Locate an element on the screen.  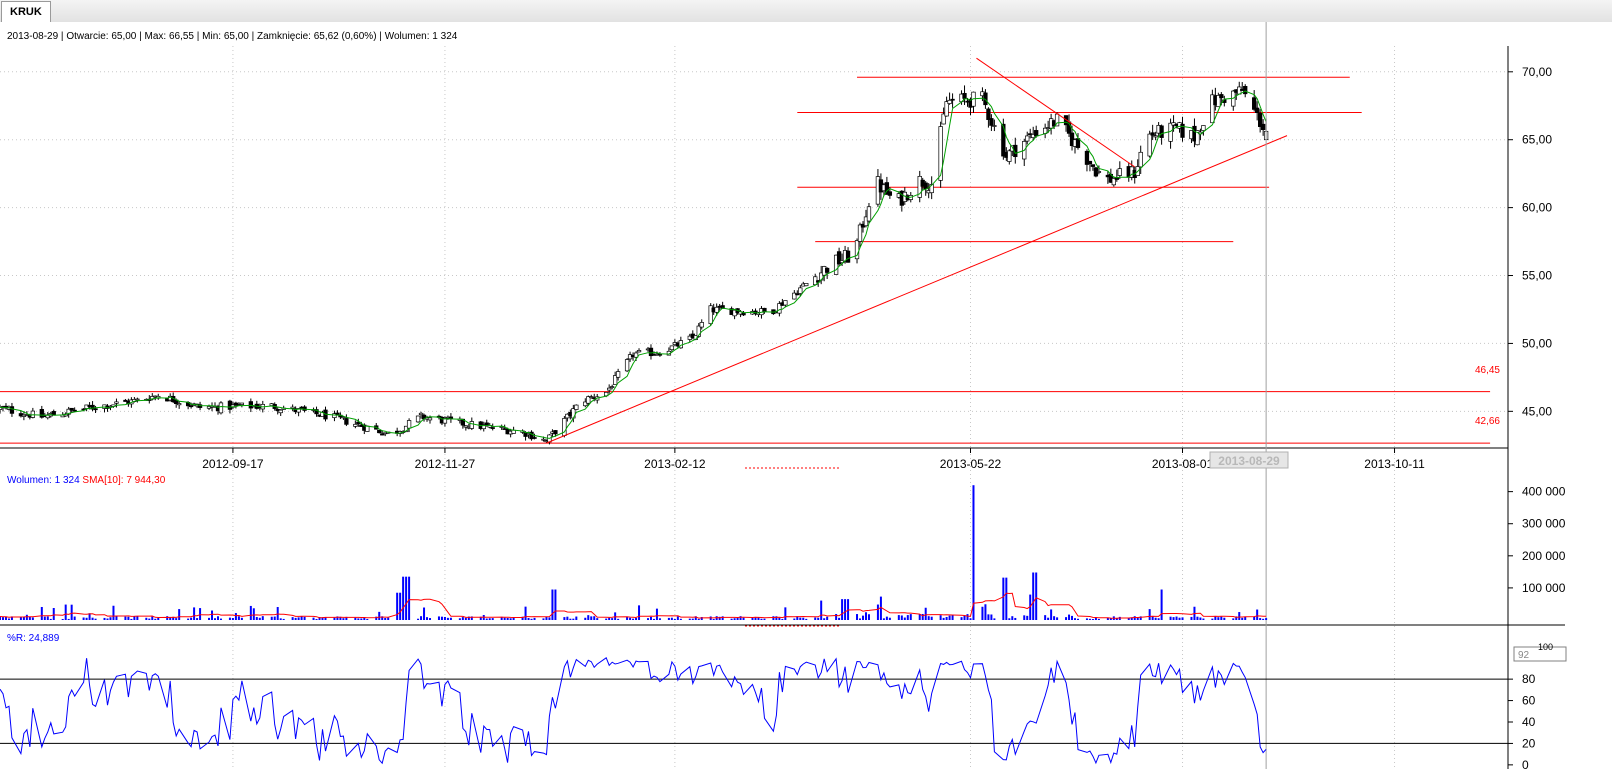
wr-tick-label: 0 is located at coordinates (1525, 763).